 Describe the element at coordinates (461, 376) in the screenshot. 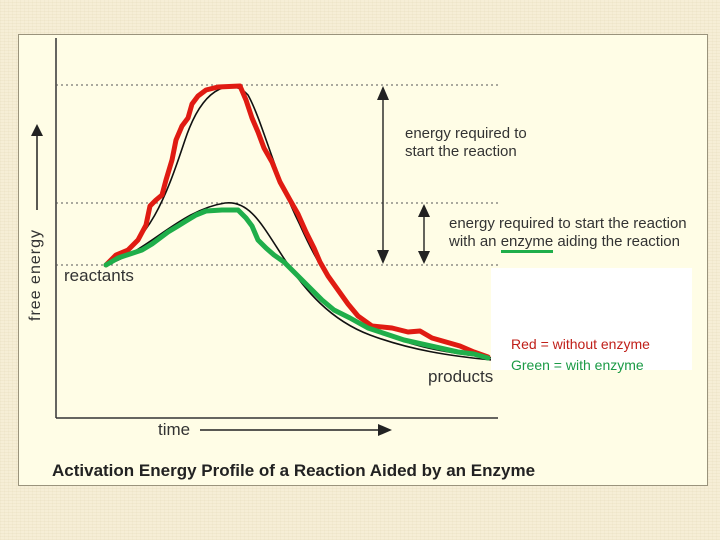

I see `products-label: products` at that location.